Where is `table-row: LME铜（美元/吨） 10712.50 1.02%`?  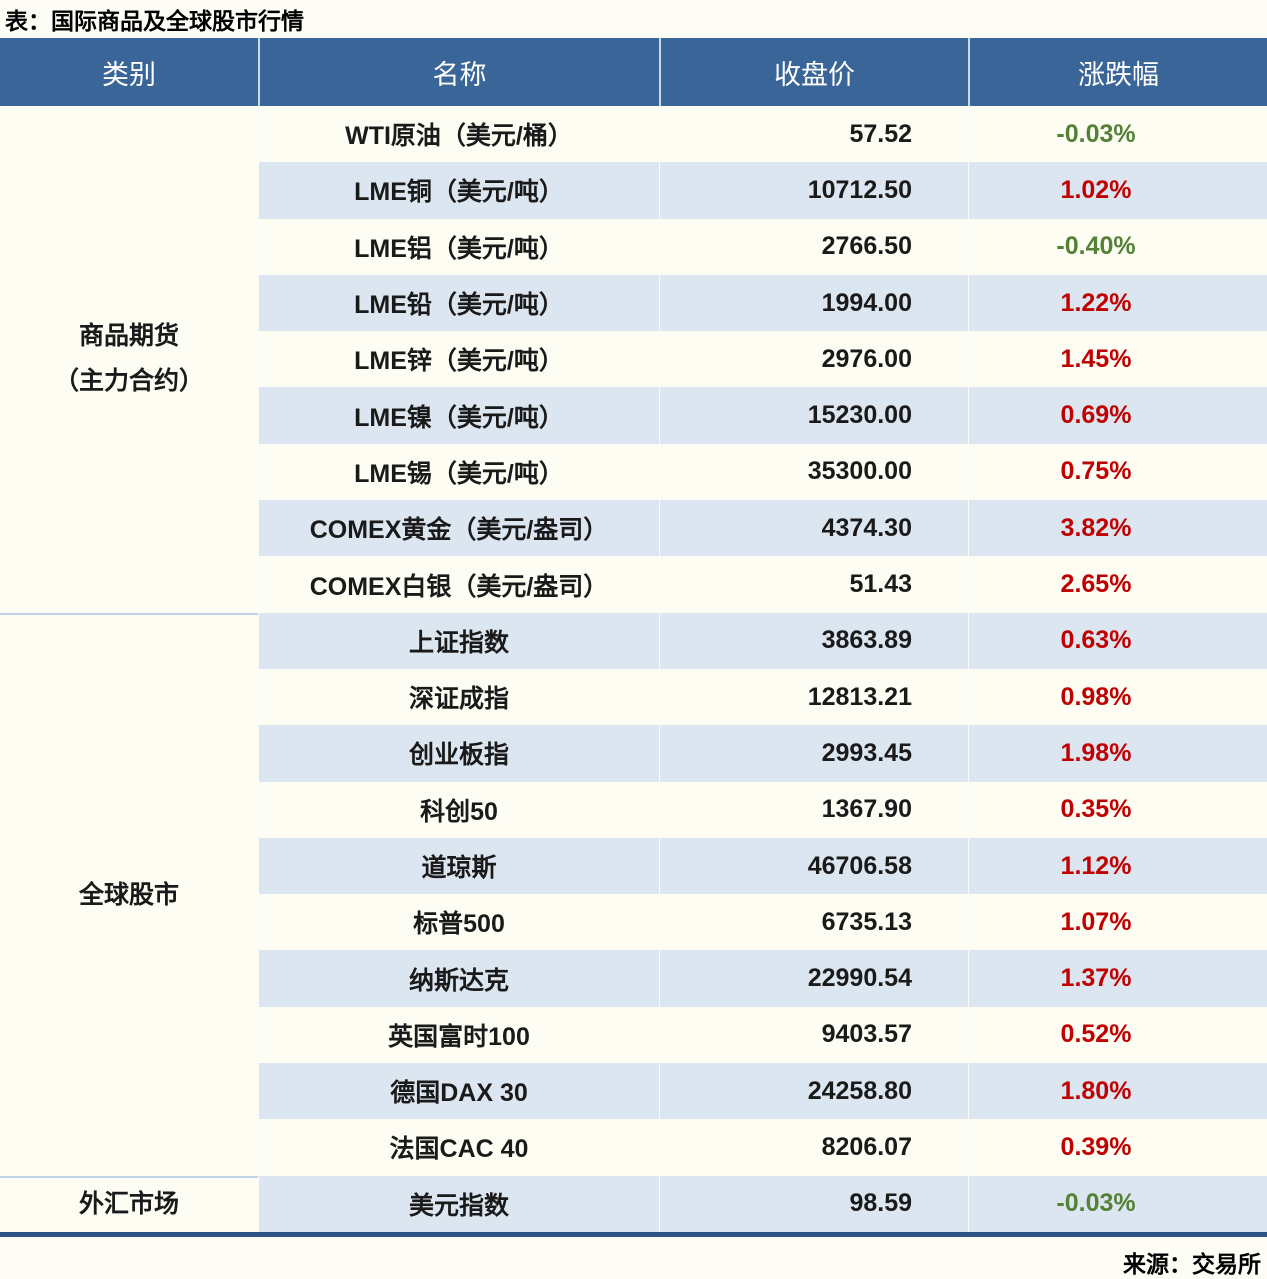 table-row: LME铜（美元/吨） 10712.50 1.02% is located at coordinates (762, 190).